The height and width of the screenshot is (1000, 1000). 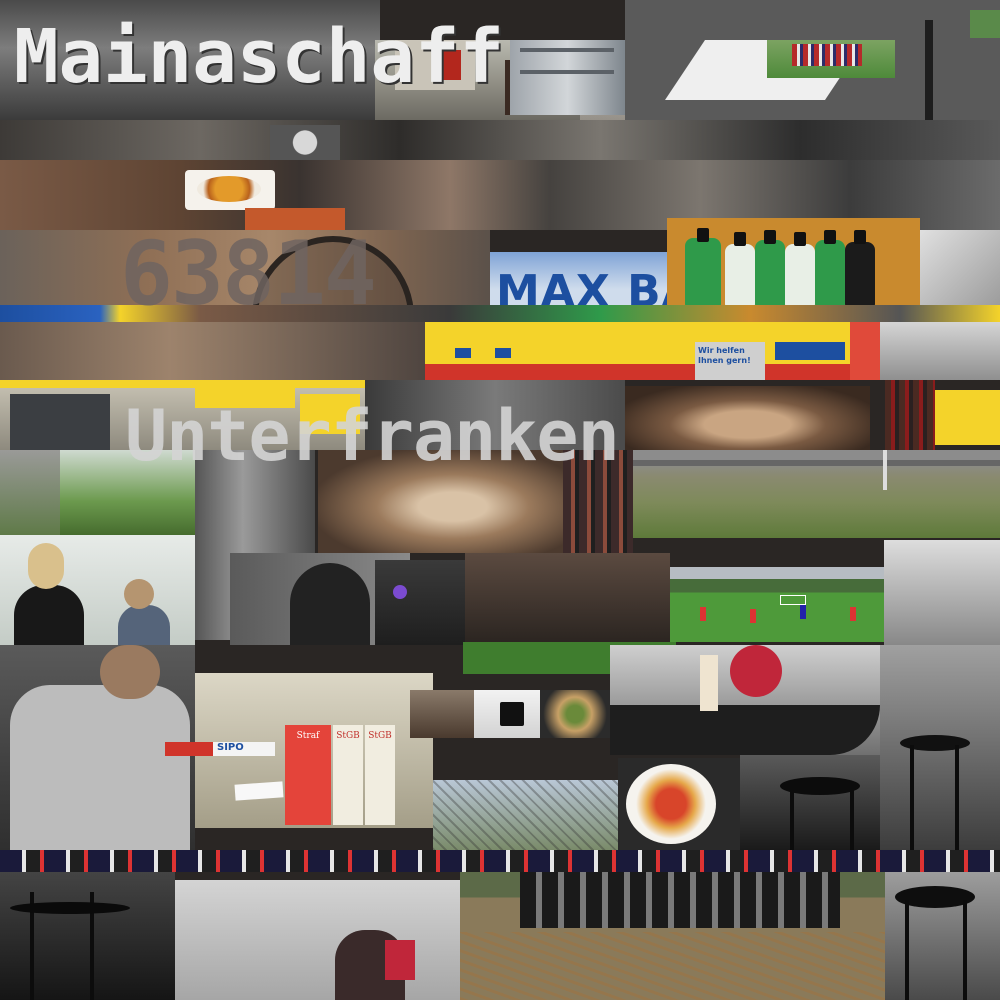 I want to click on photo-black-white-cafe-ceiling, so click(x=190, y=60).